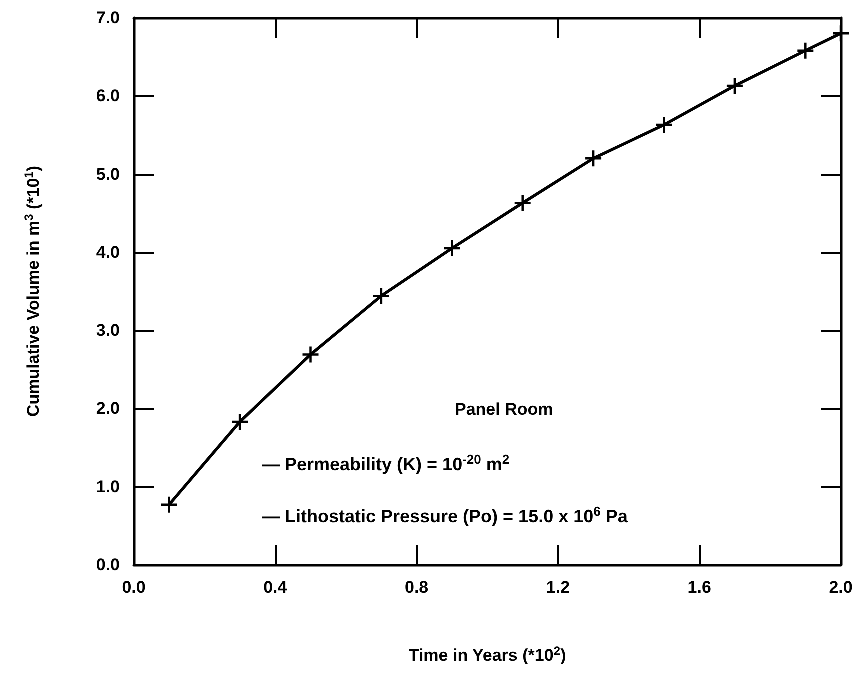 This screenshot has width=862, height=683. I want to click on y-tick-label: 5.0, so click(108, 174).